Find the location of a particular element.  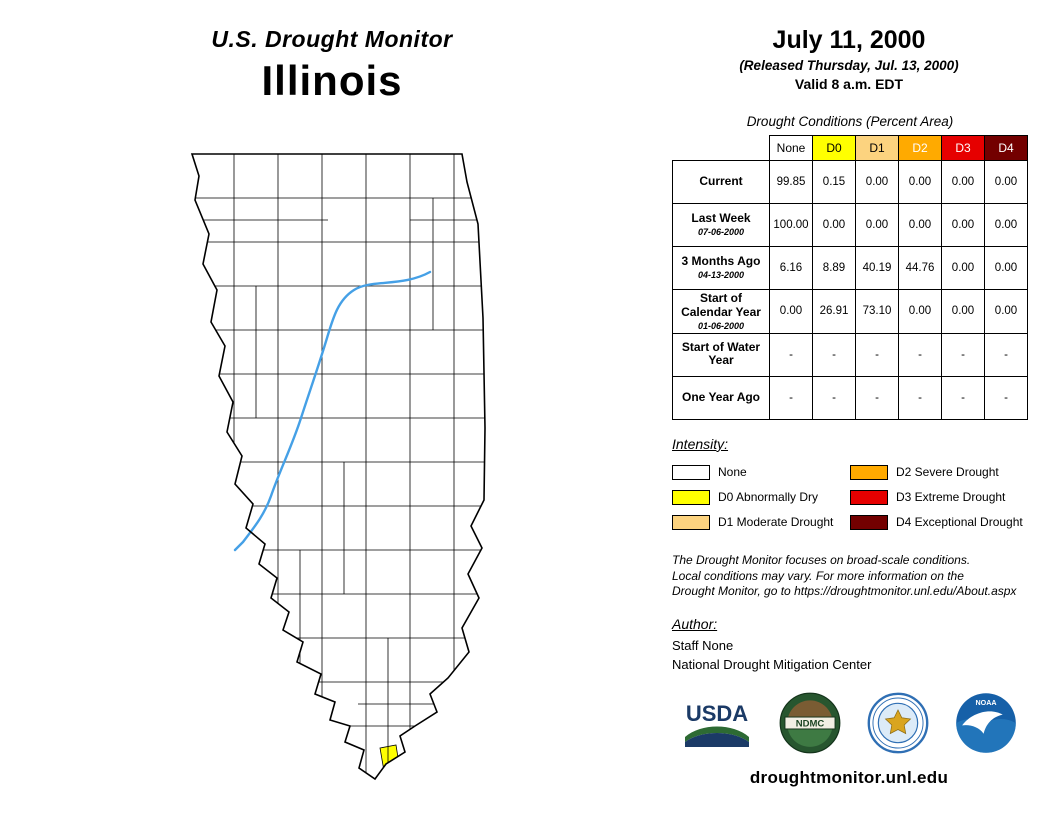

row-label-one-year-ago: One Year Ago is located at coordinates (721, 397).